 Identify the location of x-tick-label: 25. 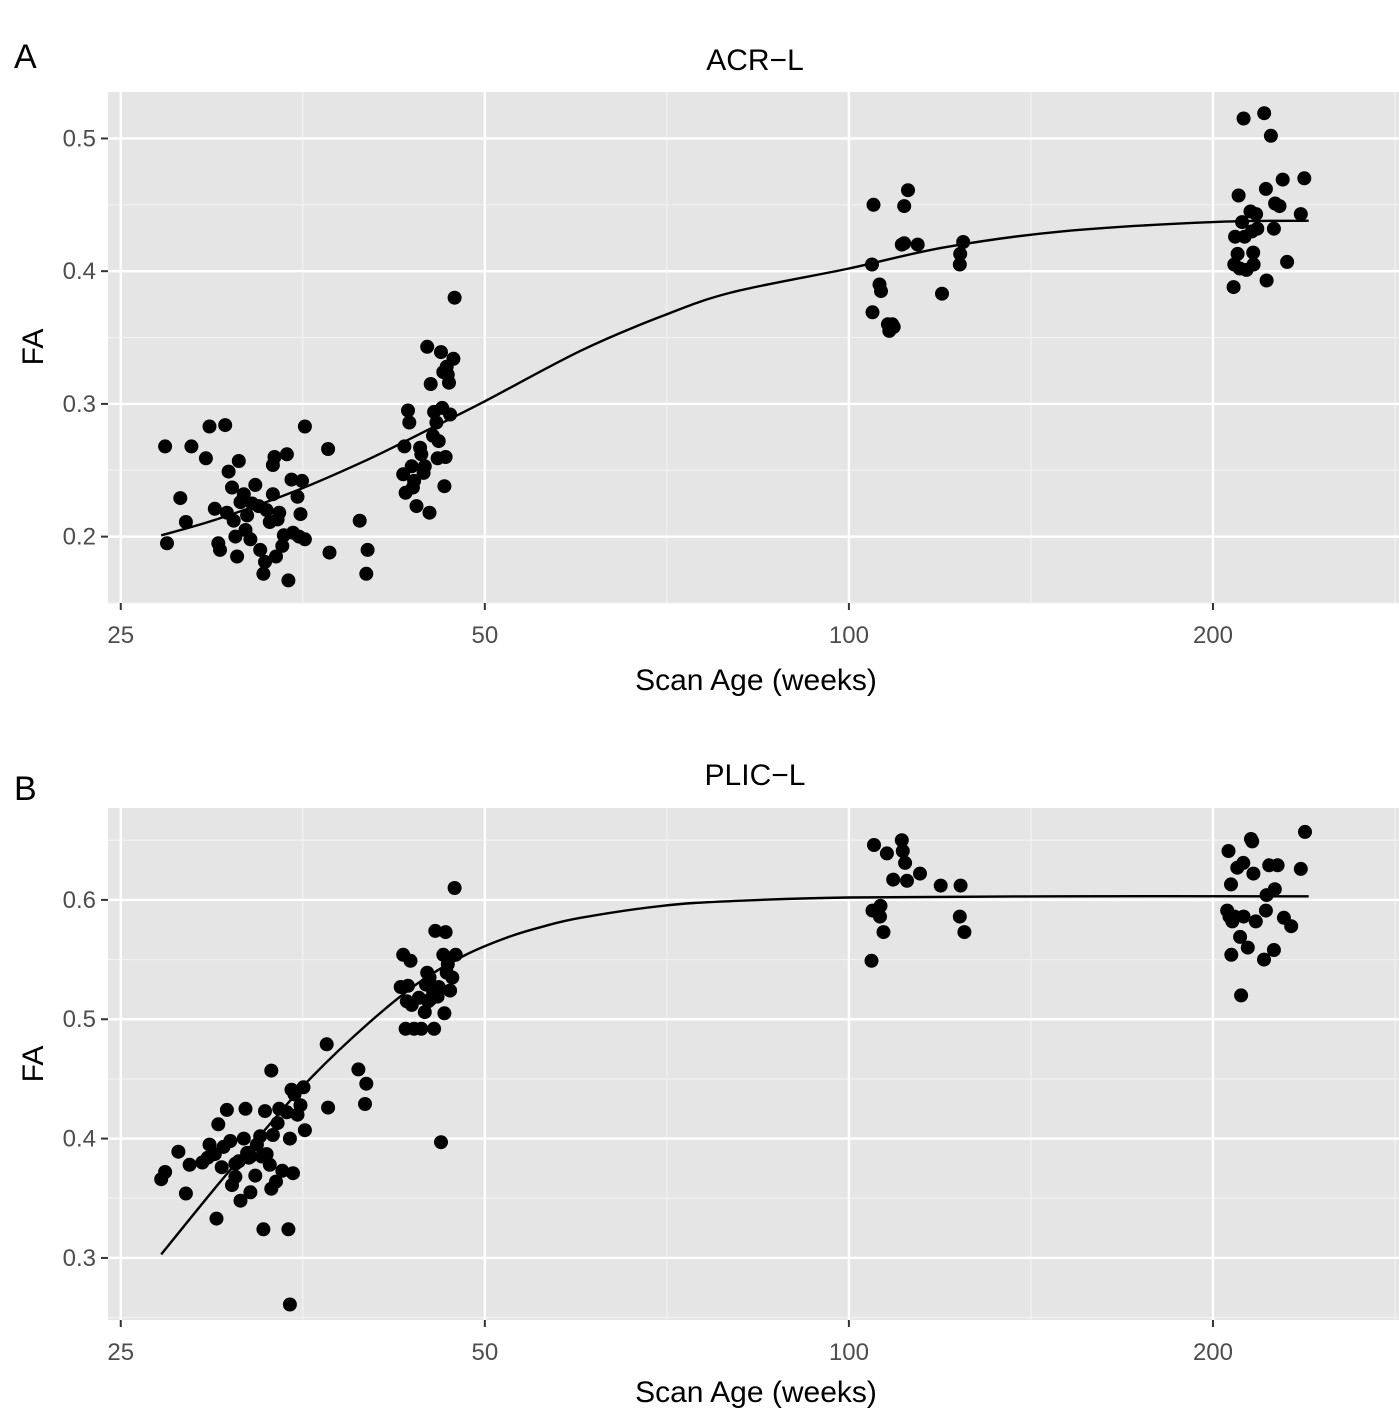
(120, 635).